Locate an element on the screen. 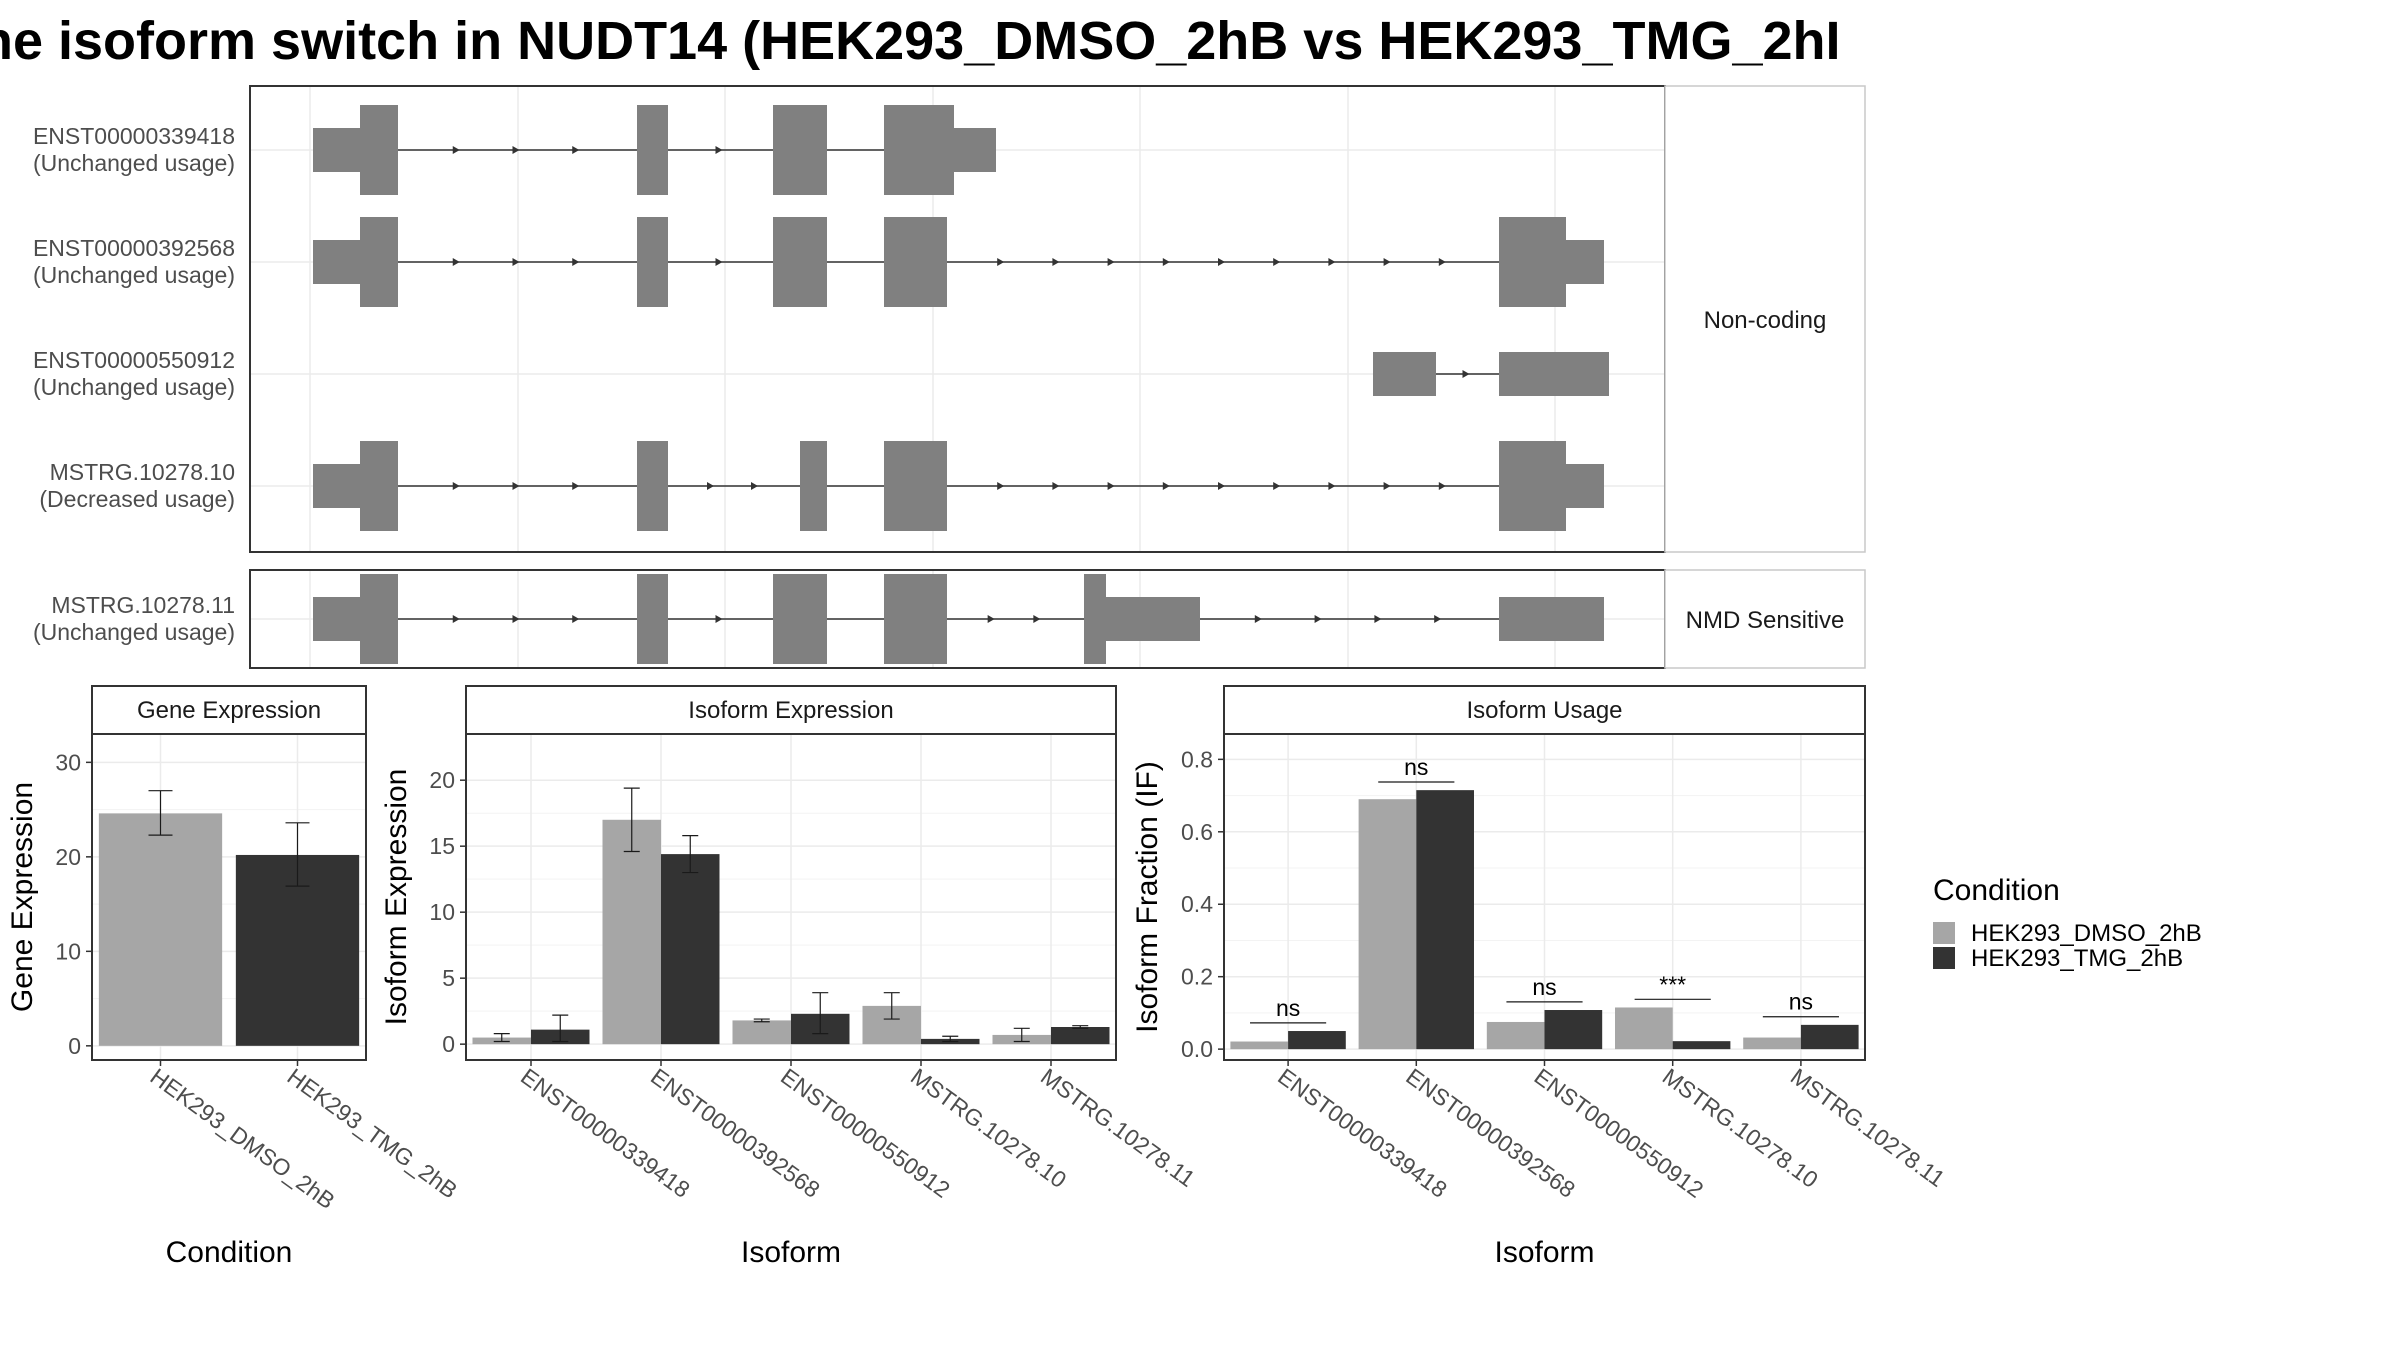  isoform-name-label: ENST00000550912 is located at coordinates (134, 360).